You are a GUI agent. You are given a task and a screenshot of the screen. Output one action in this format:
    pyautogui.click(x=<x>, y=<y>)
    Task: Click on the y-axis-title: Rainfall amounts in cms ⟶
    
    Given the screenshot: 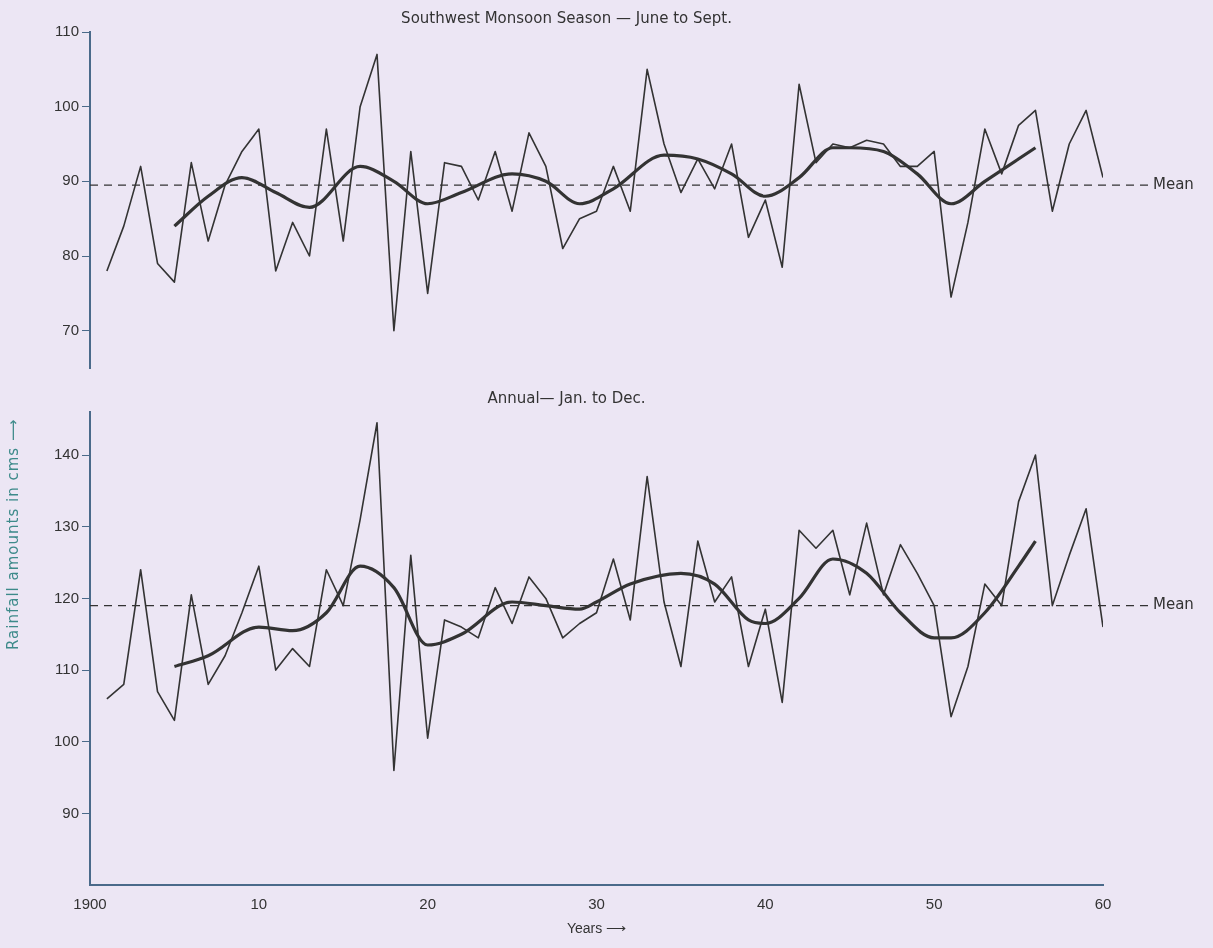 What is the action you would take?
    pyautogui.click(x=13, y=534)
    